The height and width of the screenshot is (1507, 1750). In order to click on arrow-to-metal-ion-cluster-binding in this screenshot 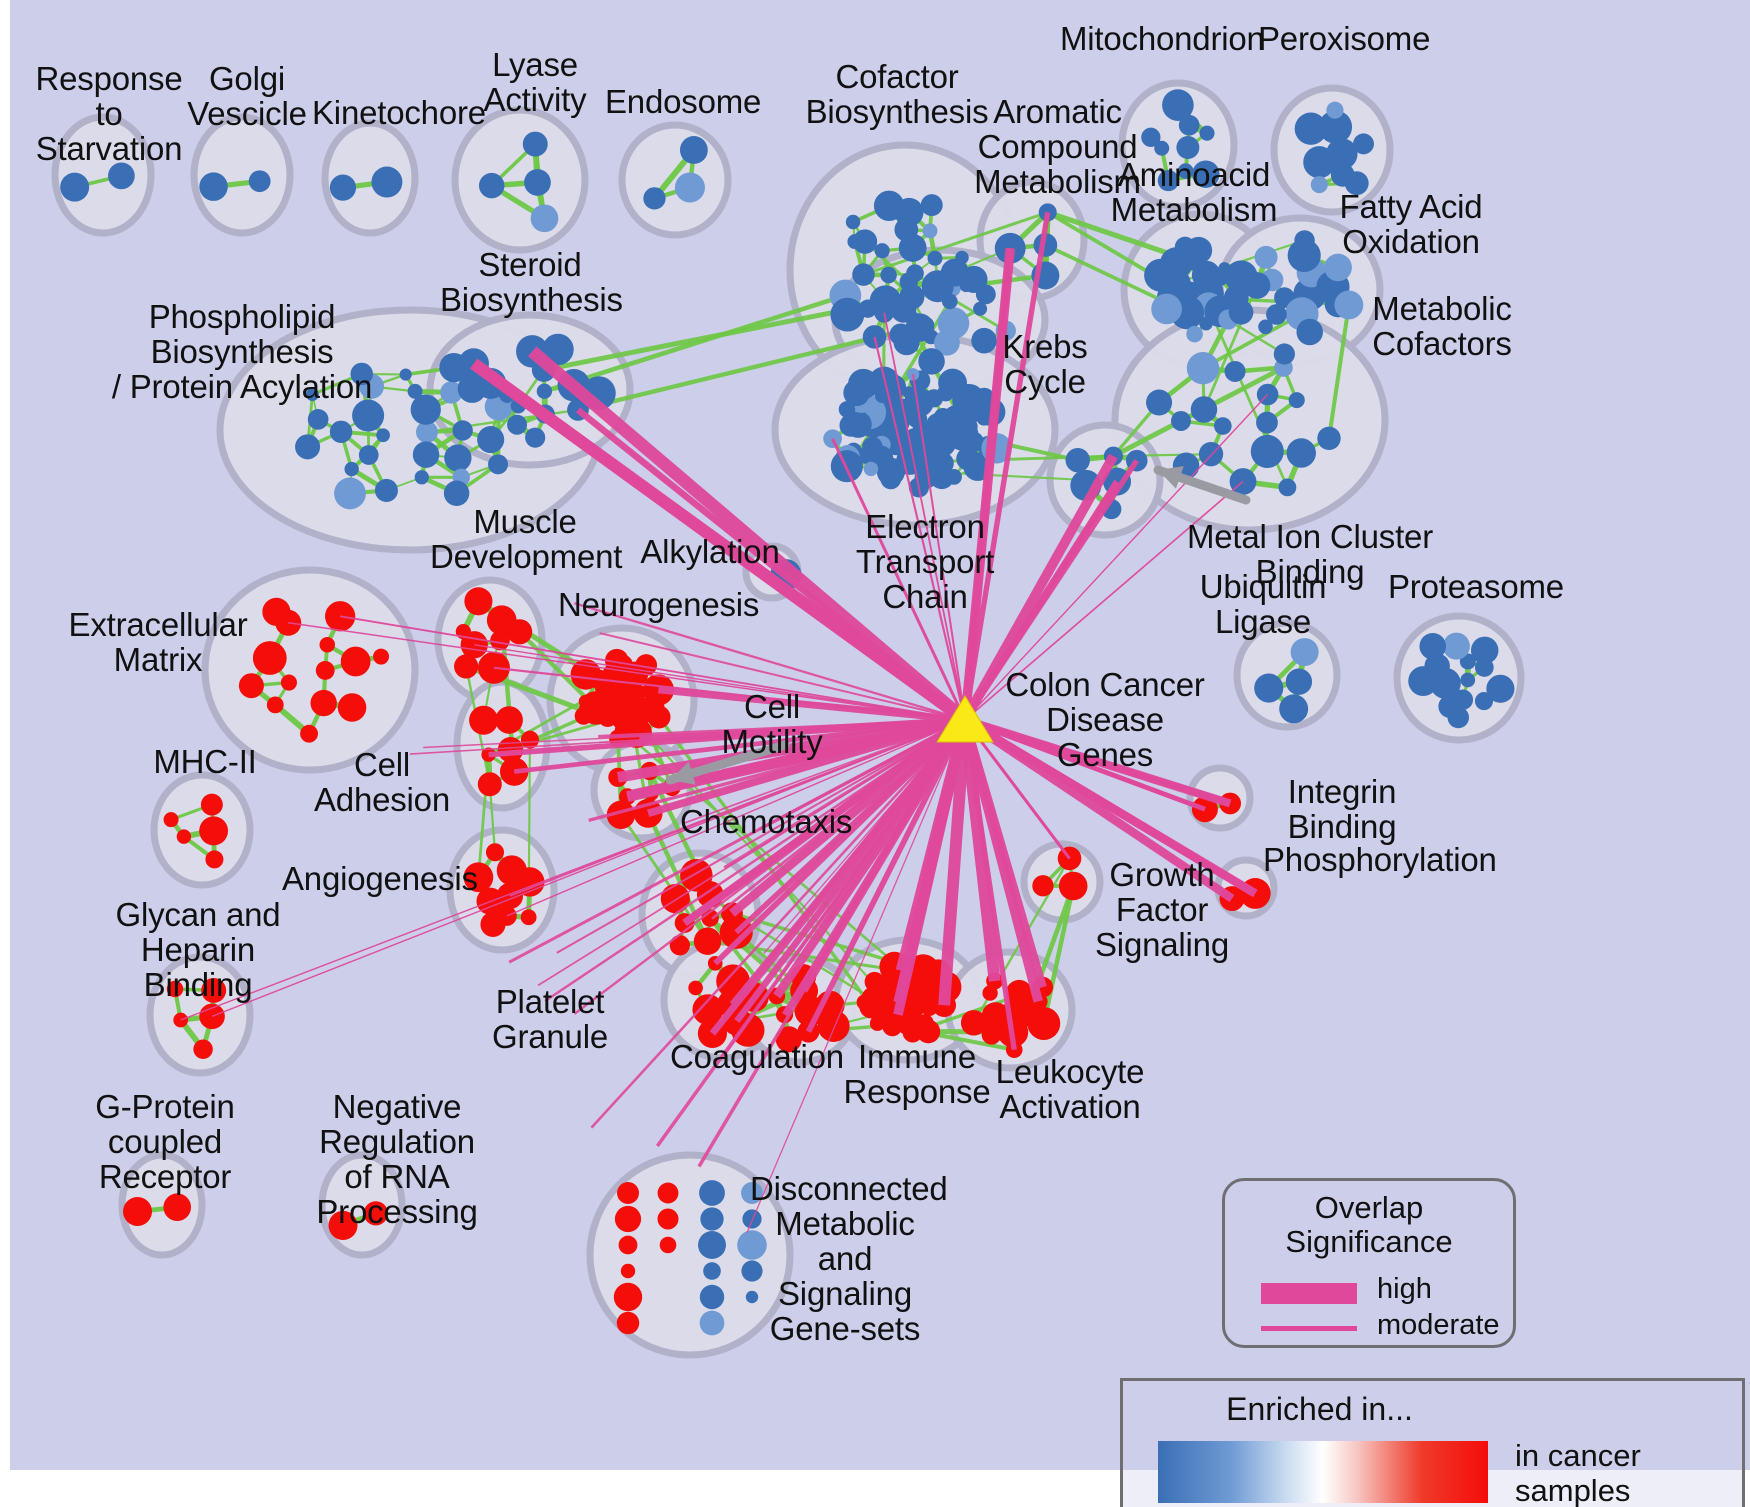, I will do `click(1202, 485)`.